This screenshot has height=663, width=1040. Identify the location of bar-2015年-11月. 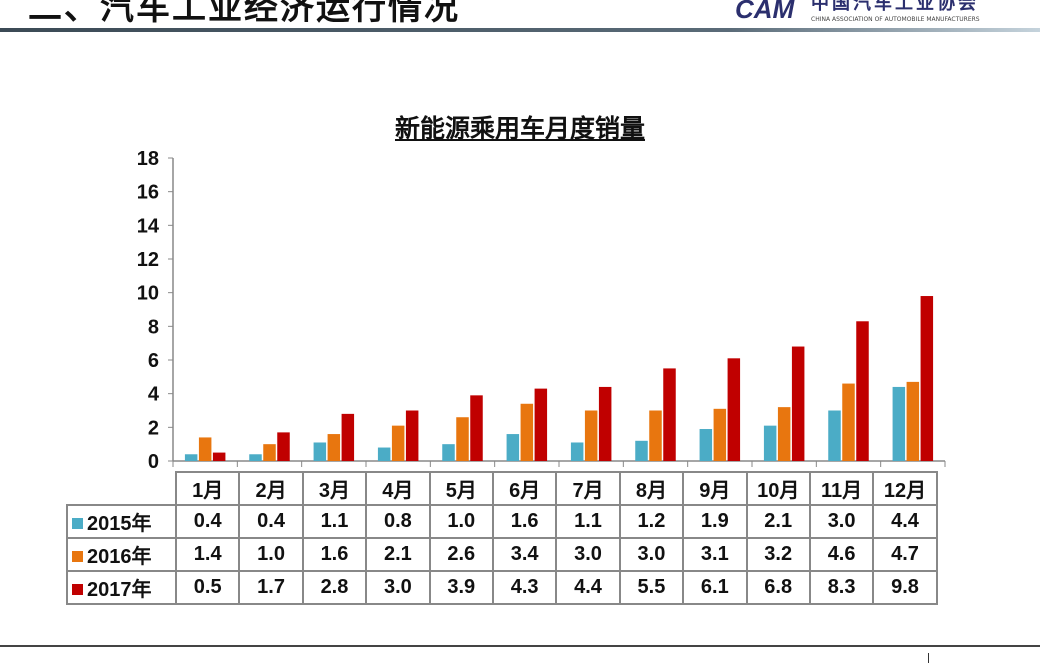
(834, 435).